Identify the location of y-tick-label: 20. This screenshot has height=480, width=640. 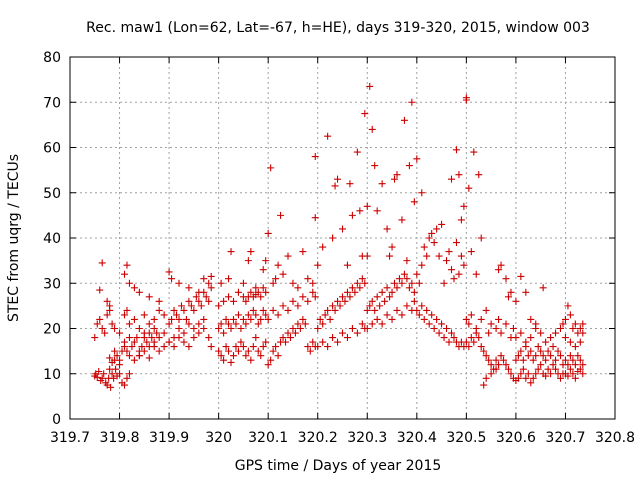
(52, 330).